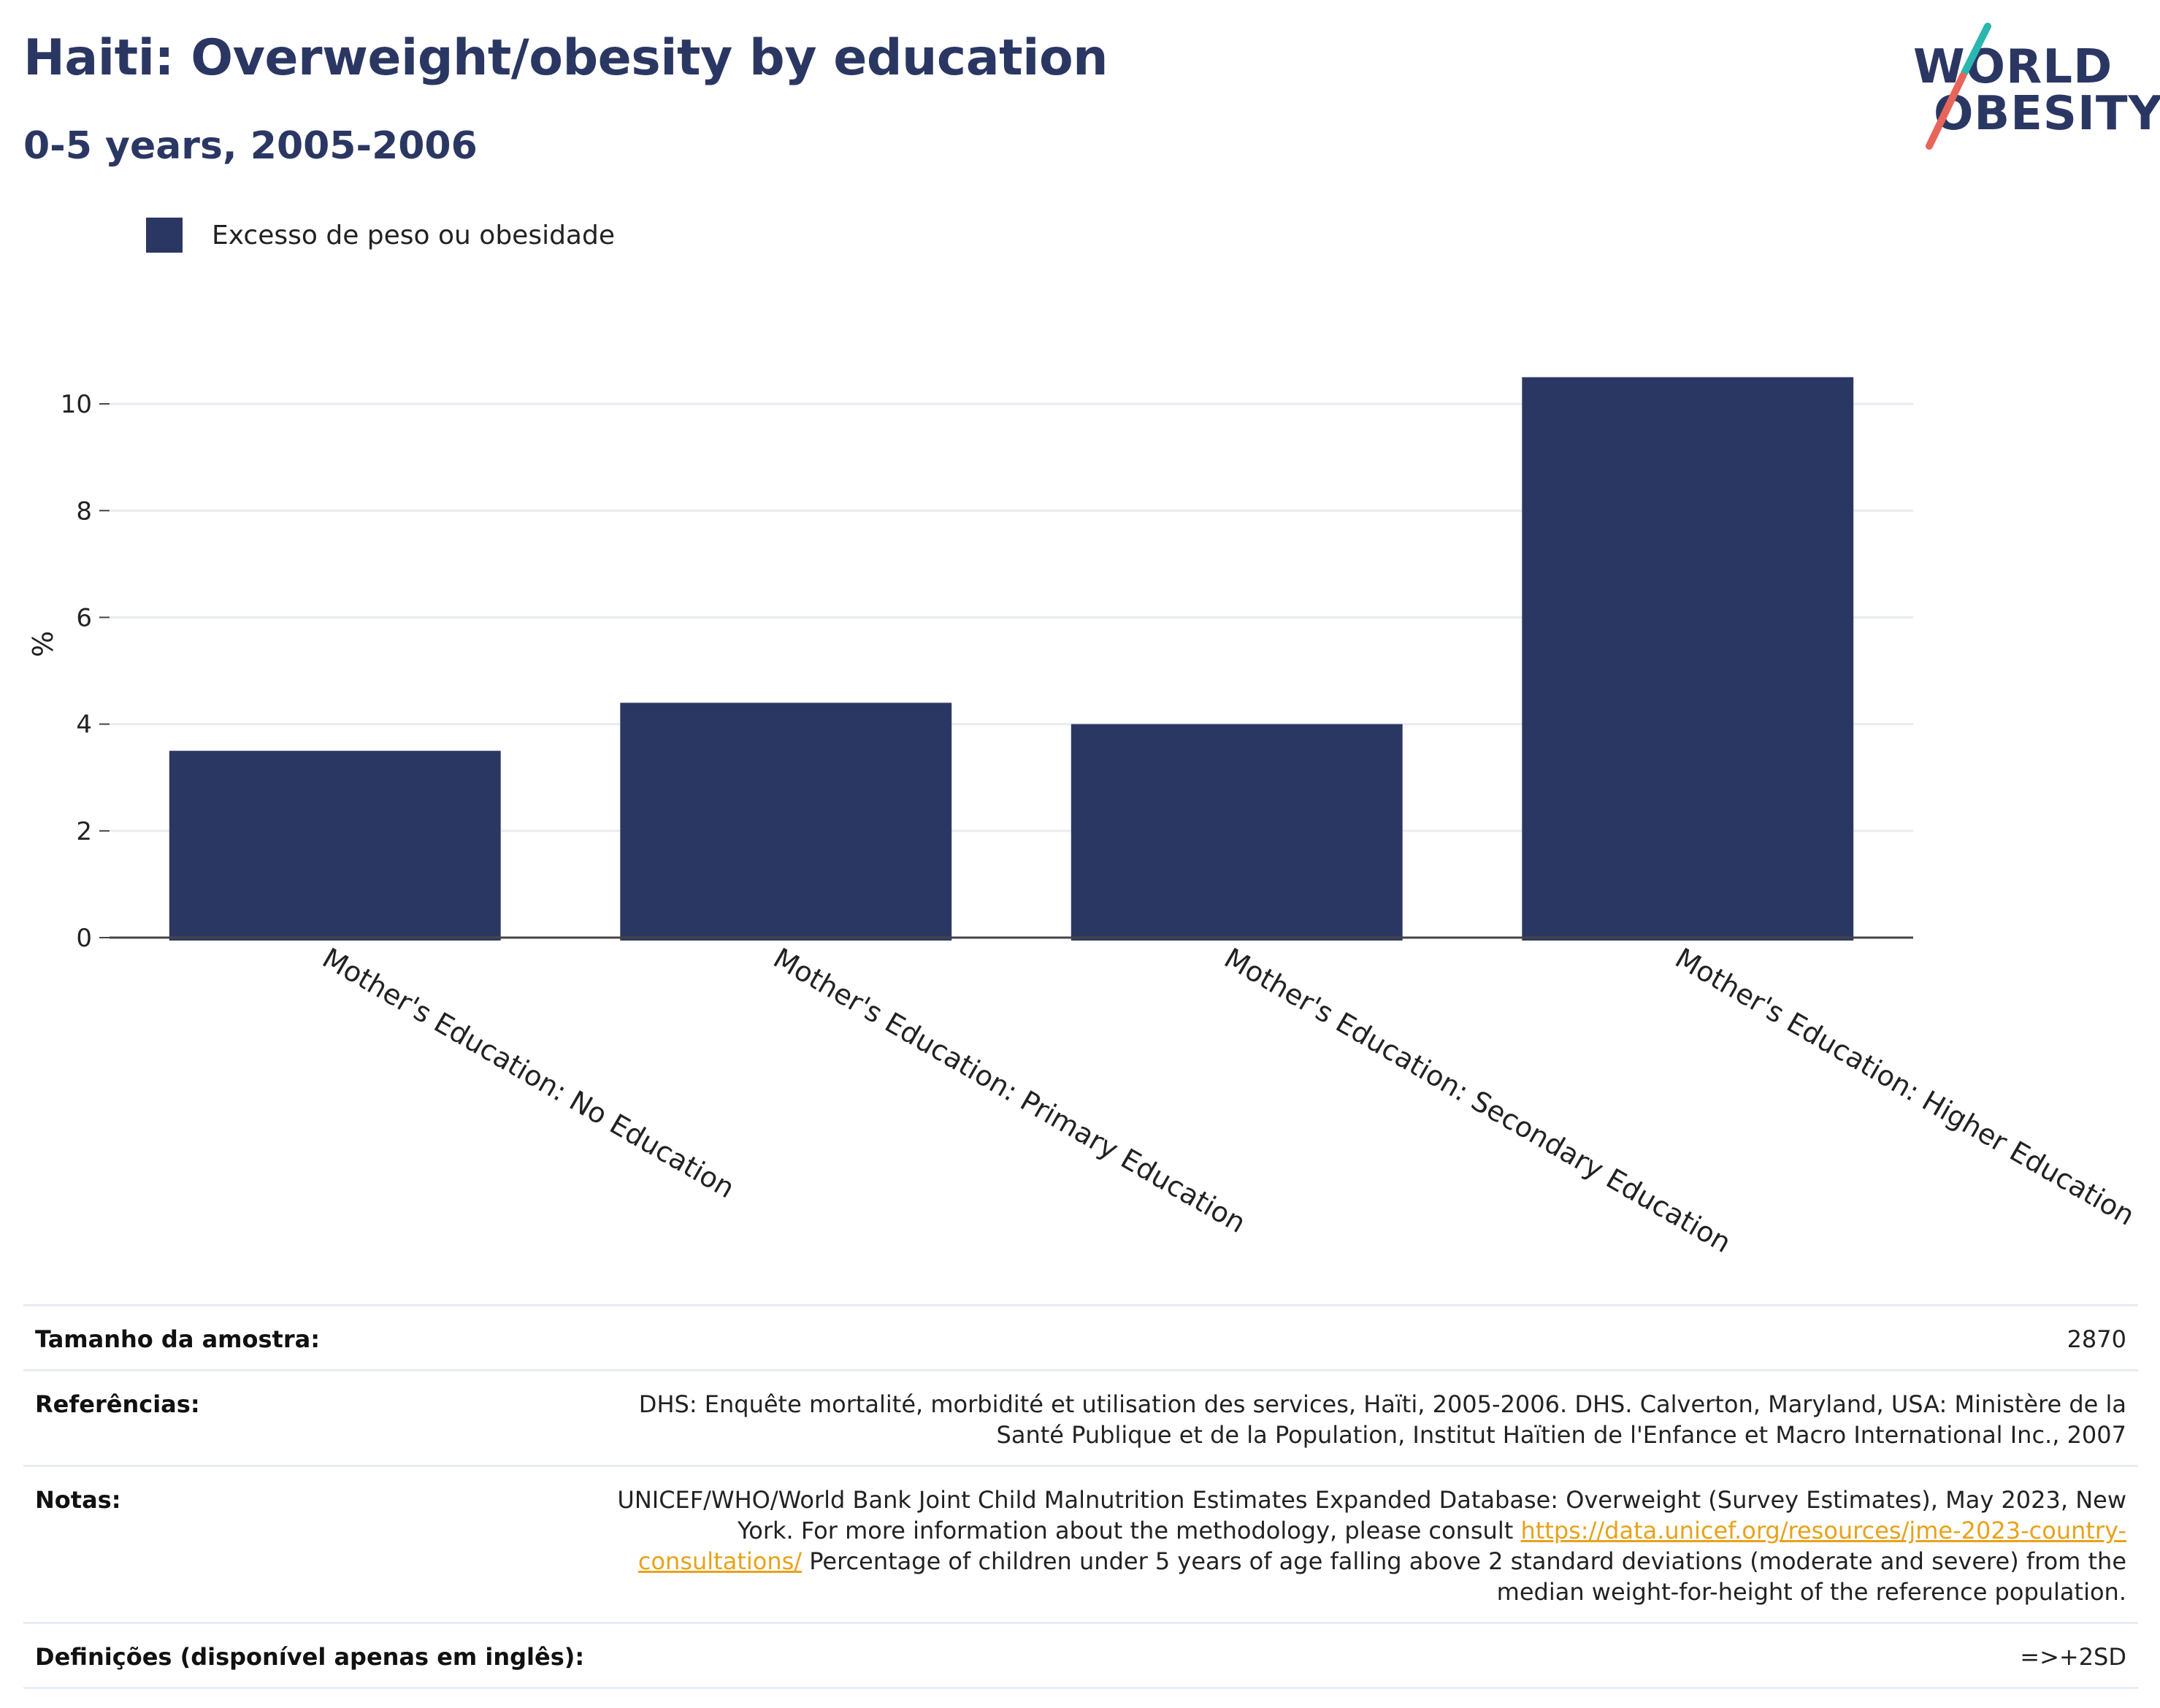 This screenshot has height=1708, width=2160. Describe the element at coordinates (2073, 1657) in the screenshot. I see `definitions-value: =>+2SD` at that location.